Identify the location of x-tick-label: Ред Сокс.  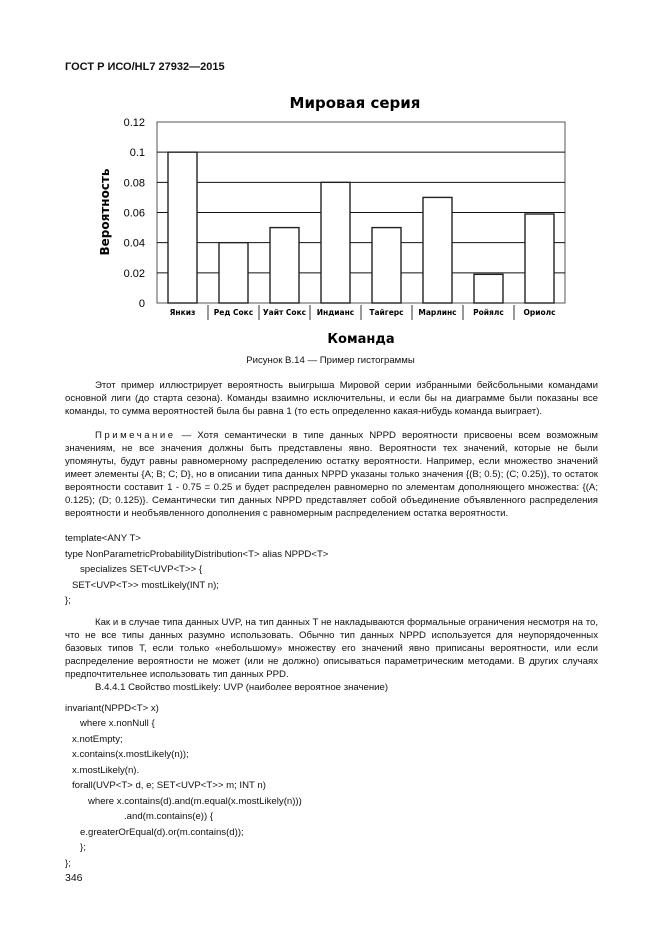
(233, 312).